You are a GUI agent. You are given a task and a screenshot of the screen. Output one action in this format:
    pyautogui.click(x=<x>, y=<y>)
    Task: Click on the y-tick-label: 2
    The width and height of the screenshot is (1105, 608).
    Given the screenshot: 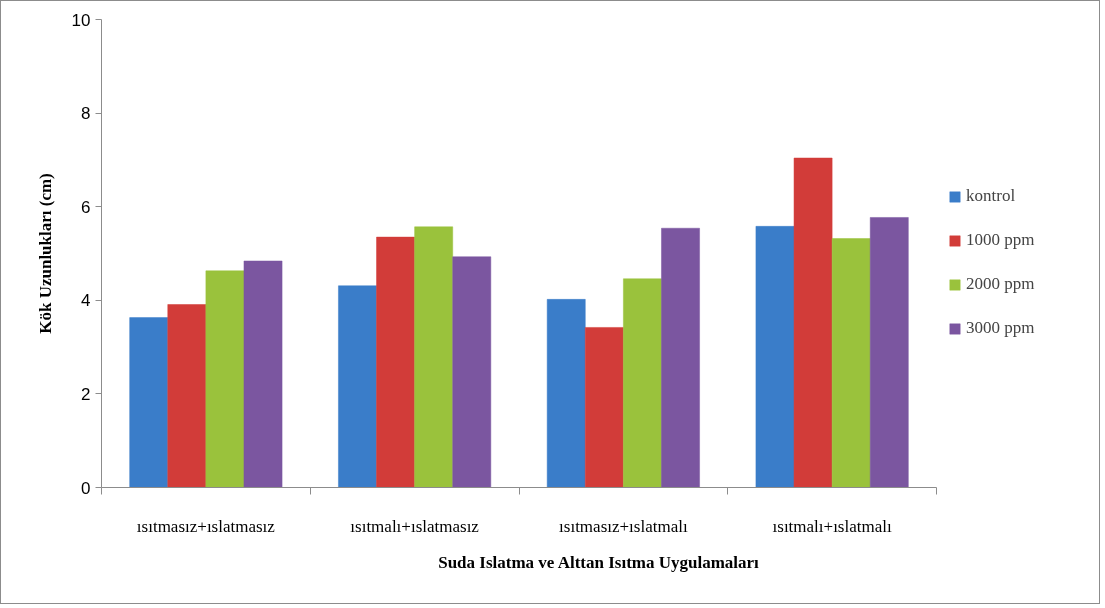 What is the action you would take?
    pyautogui.click(x=86, y=394)
    